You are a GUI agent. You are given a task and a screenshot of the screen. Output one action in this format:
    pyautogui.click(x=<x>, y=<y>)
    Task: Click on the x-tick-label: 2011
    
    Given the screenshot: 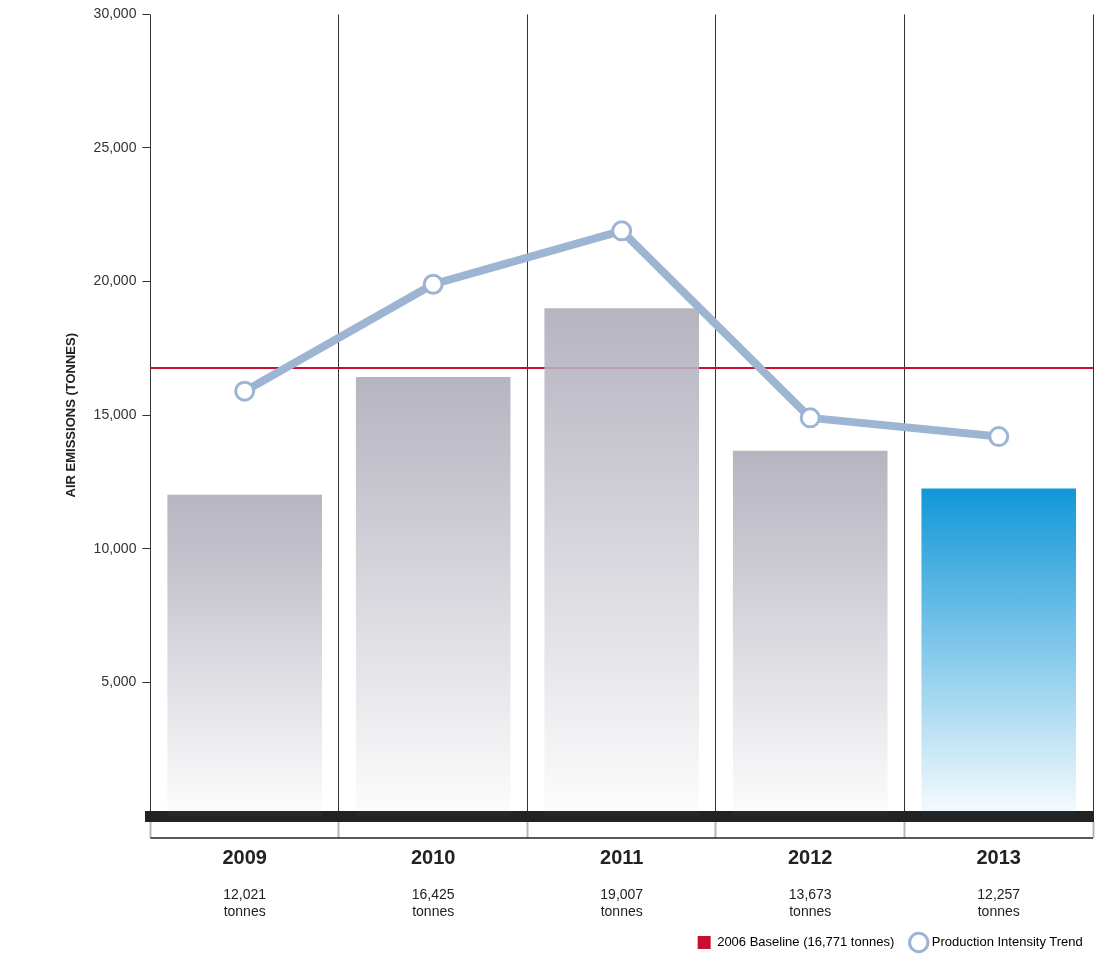 What is the action you would take?
    pyautogui.click(x=622, y=856)
    